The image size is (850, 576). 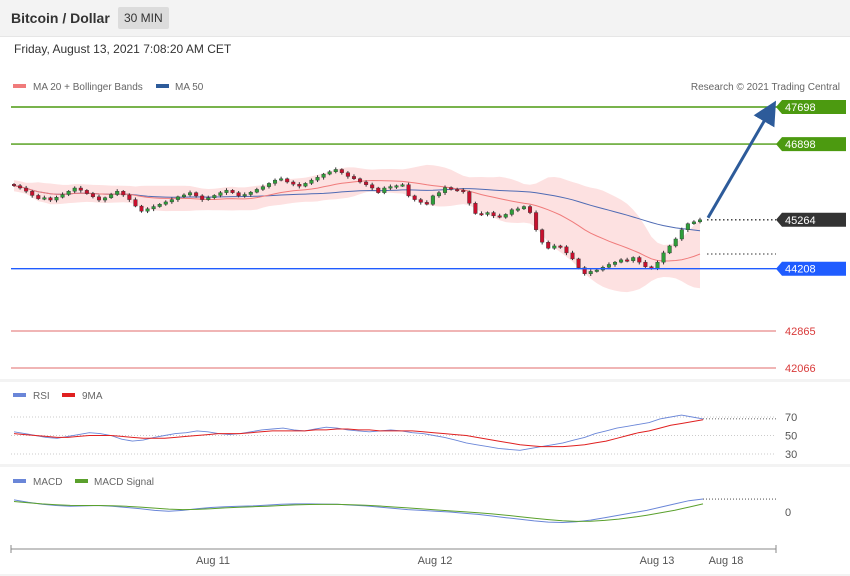 What do you see at coordinates (88, 87) in the screenshot?
I see `ma20-legend-label: MA 20 + Bollinger Bands` at bounding box center [88, 87].